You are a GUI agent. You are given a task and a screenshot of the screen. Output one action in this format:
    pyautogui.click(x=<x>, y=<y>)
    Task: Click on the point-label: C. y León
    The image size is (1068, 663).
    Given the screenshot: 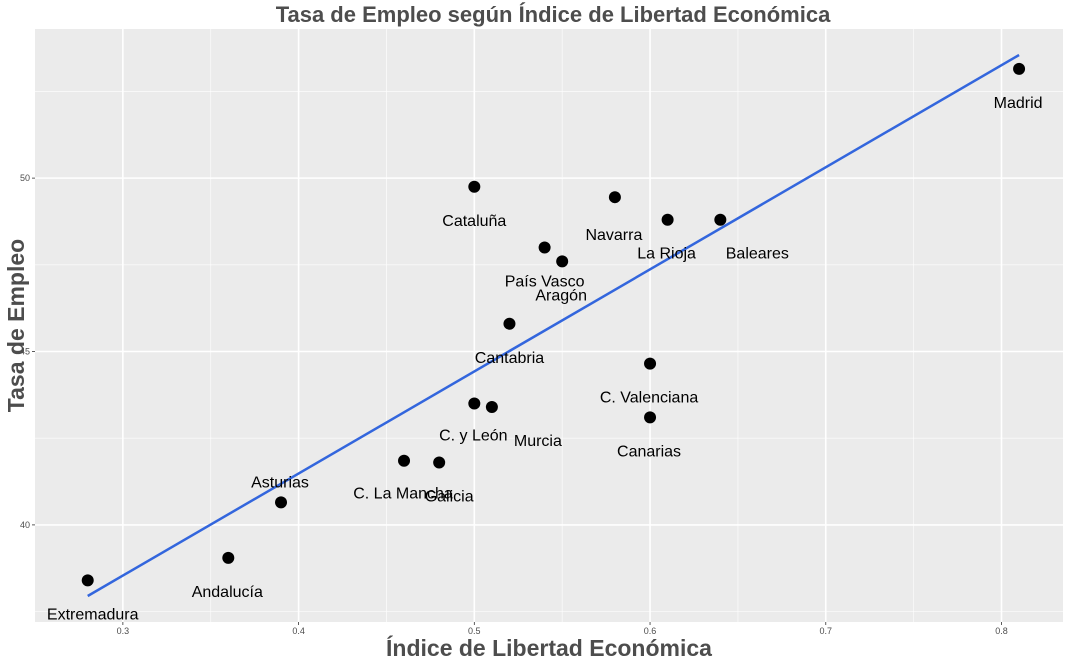 What is the action you would take?
    pyautogui.click(x=473, y=436)
    